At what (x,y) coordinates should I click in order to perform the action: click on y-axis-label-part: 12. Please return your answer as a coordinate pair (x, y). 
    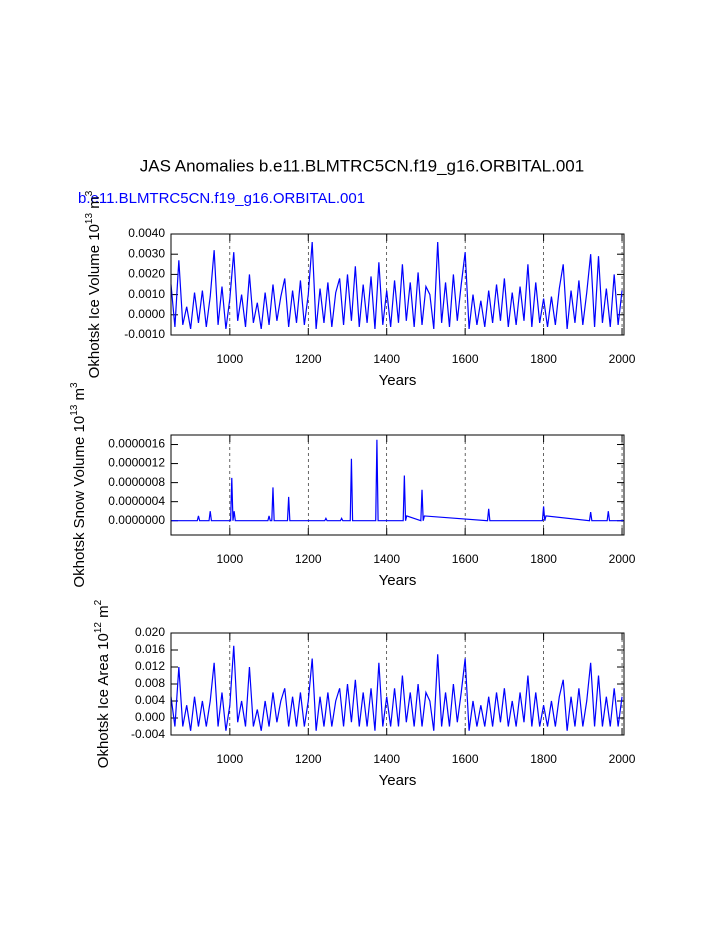
    Looking at the image, I should click on (98, 628).